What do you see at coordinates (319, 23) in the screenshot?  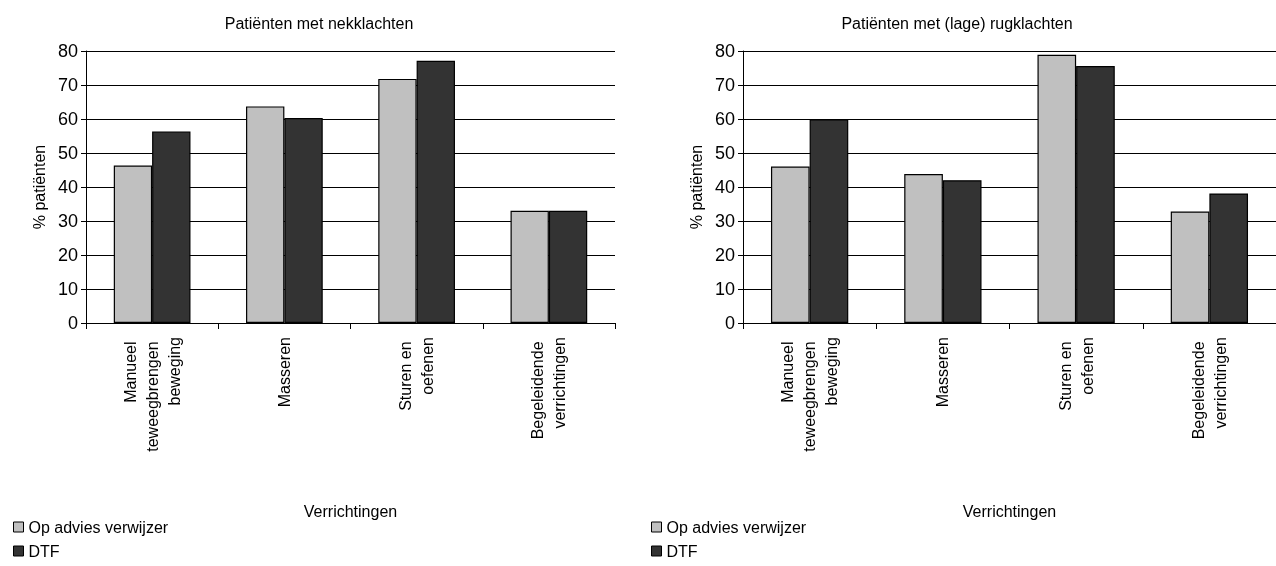 I see `chart-title: Patiënten met nekklachten` at bounding box center [319, 23].